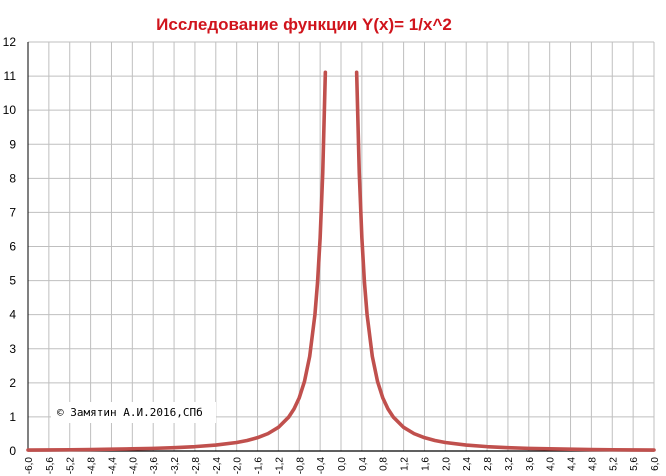 Image resolution: width=666 pixels, height=476 pixels. What do you see at coordinates (12, 212) in the screenshot?
I see `y-tick-label: 7` at bounding box center [12, 212].